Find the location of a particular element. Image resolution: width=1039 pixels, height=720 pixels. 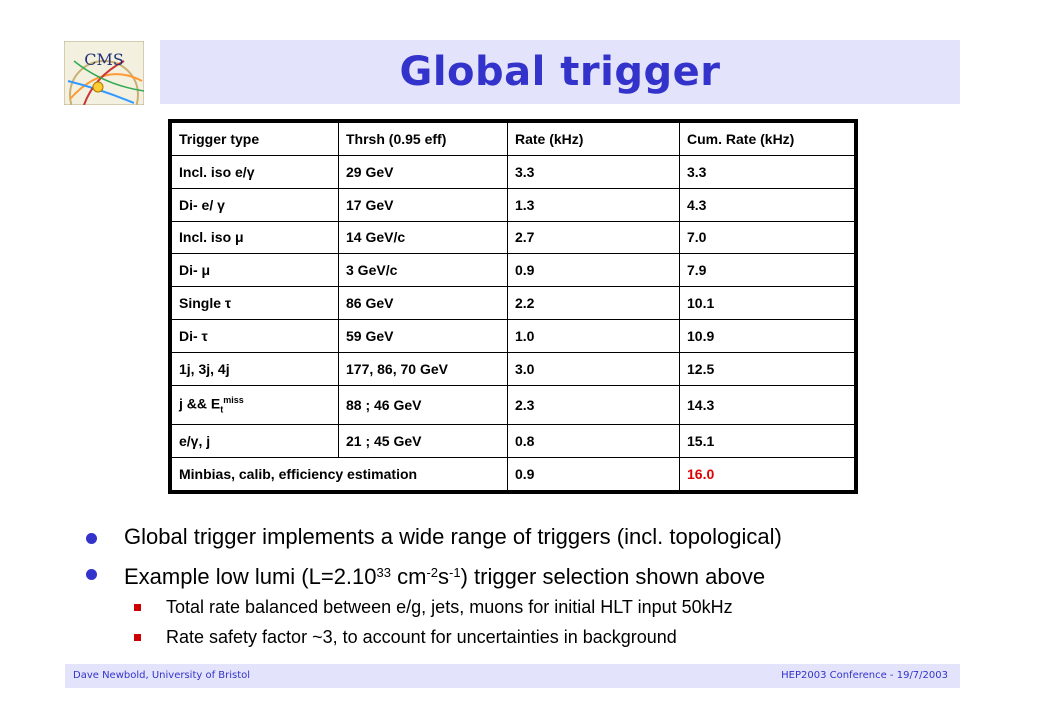

cell-trigger-type: Single τ is located at coordinates (255, 303).